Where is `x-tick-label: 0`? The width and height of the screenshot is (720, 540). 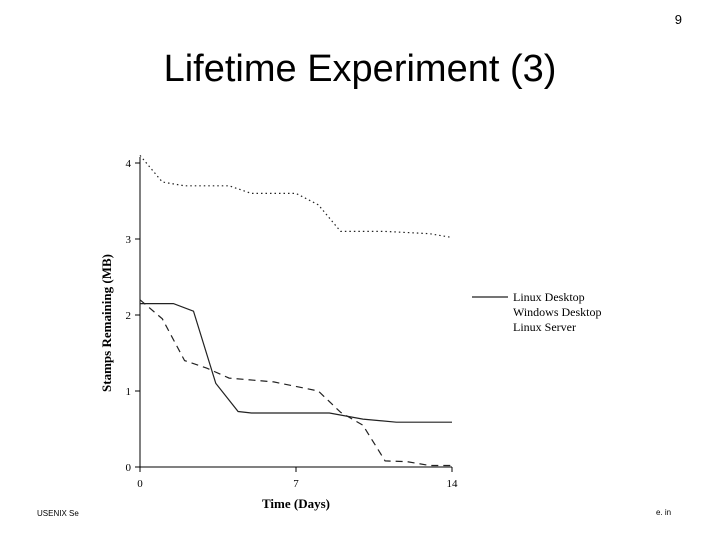 x-tick-label: 0 is located at coordinates (140, 484).